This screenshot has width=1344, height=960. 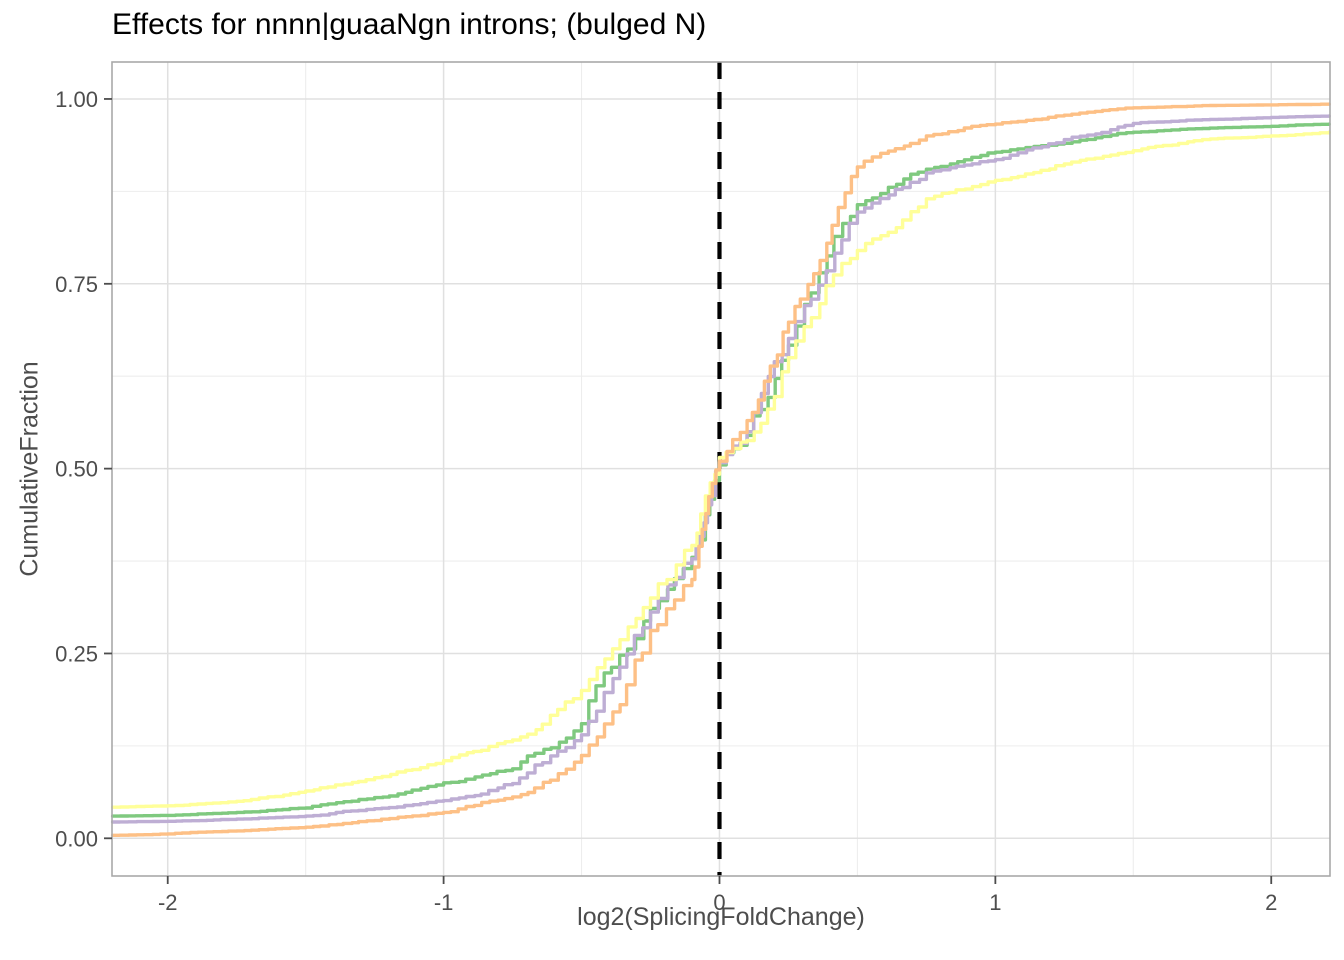 What do you see at coordinates (76, 469) in the screenshot?
I see `y-tick-label: 0.50` at bounding box center [76, 469].